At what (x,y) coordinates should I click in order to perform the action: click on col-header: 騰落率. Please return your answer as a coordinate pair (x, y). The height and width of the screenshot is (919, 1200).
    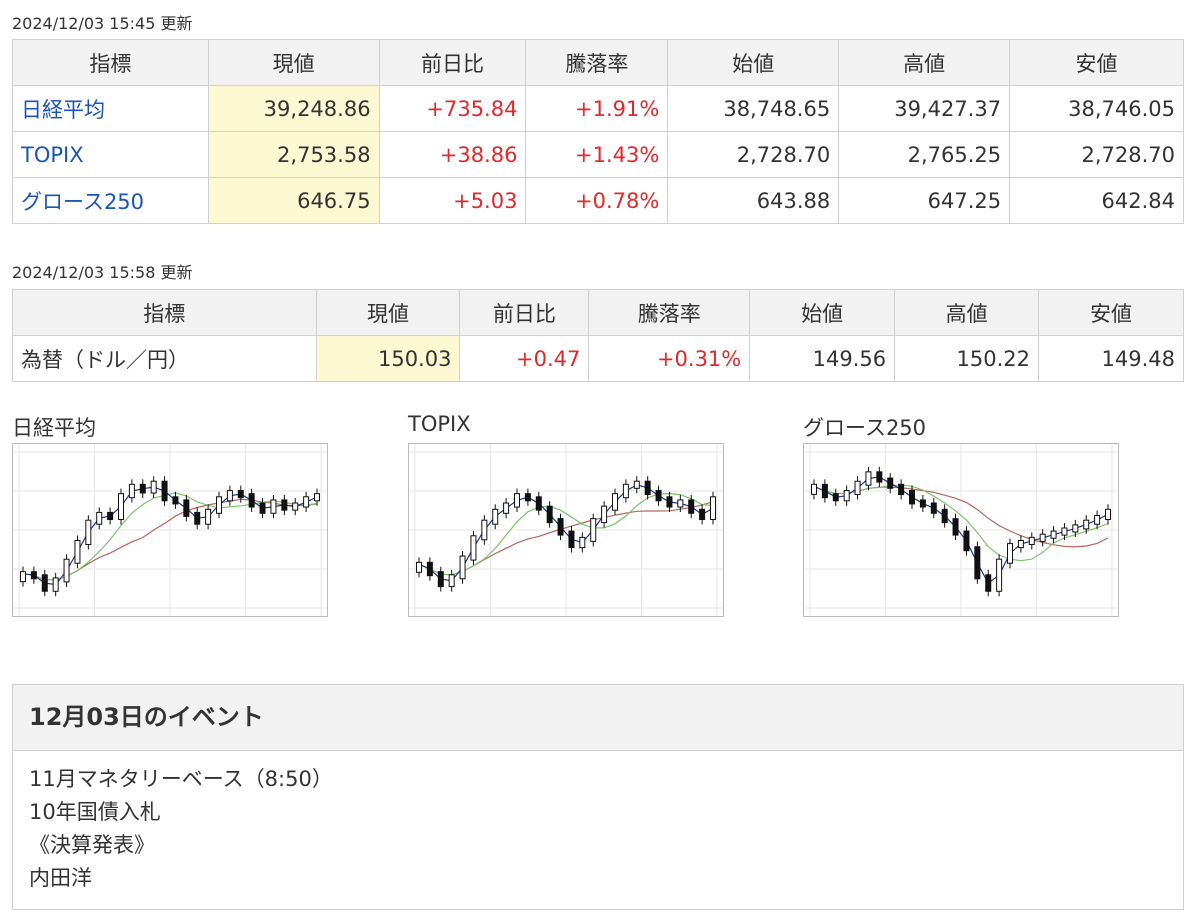
    Looking at the image, I should click on (597, 62).